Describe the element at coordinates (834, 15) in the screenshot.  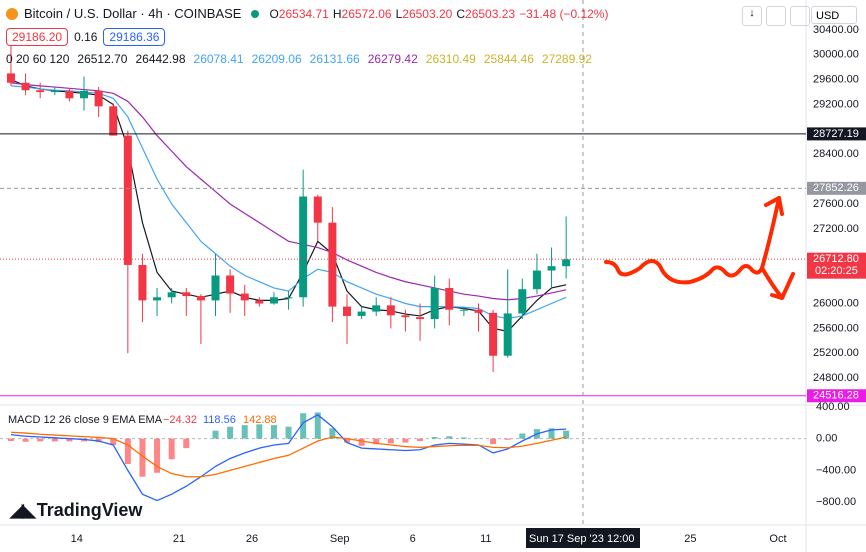
I see `currency-select: USD` at that location.